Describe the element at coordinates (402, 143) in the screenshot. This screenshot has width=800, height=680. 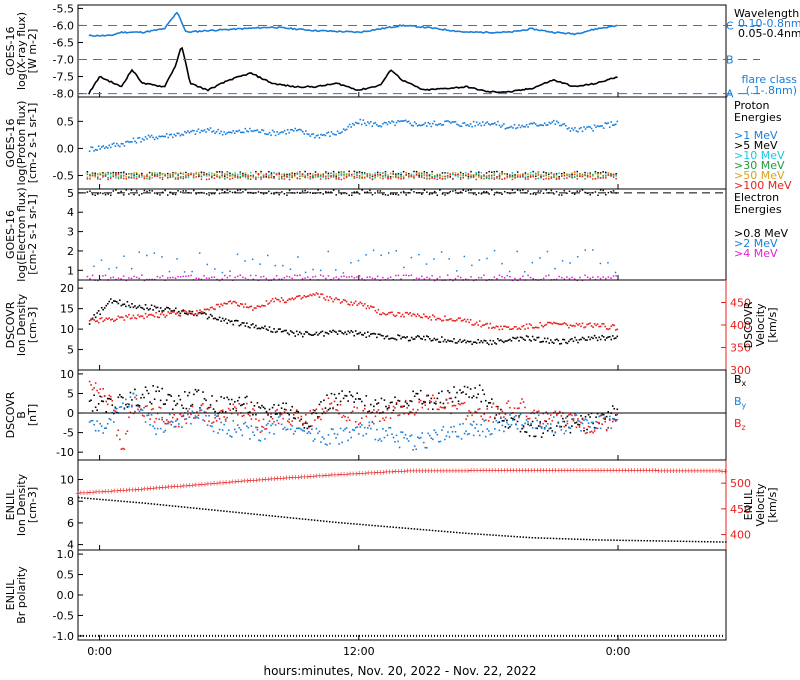
I see `panel-frame` at that location.